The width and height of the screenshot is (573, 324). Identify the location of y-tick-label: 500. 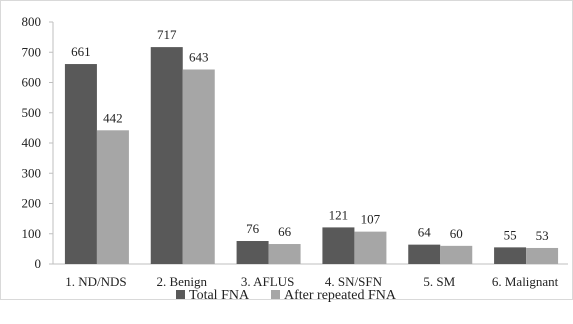
(32, 112).